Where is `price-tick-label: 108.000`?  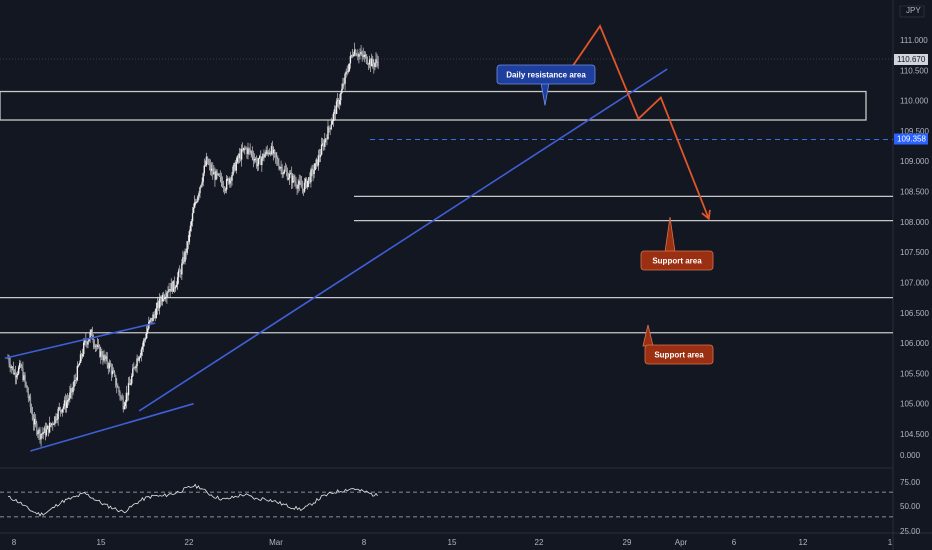 price-tick-label: 108.000 is located at coordinates (914, 222).